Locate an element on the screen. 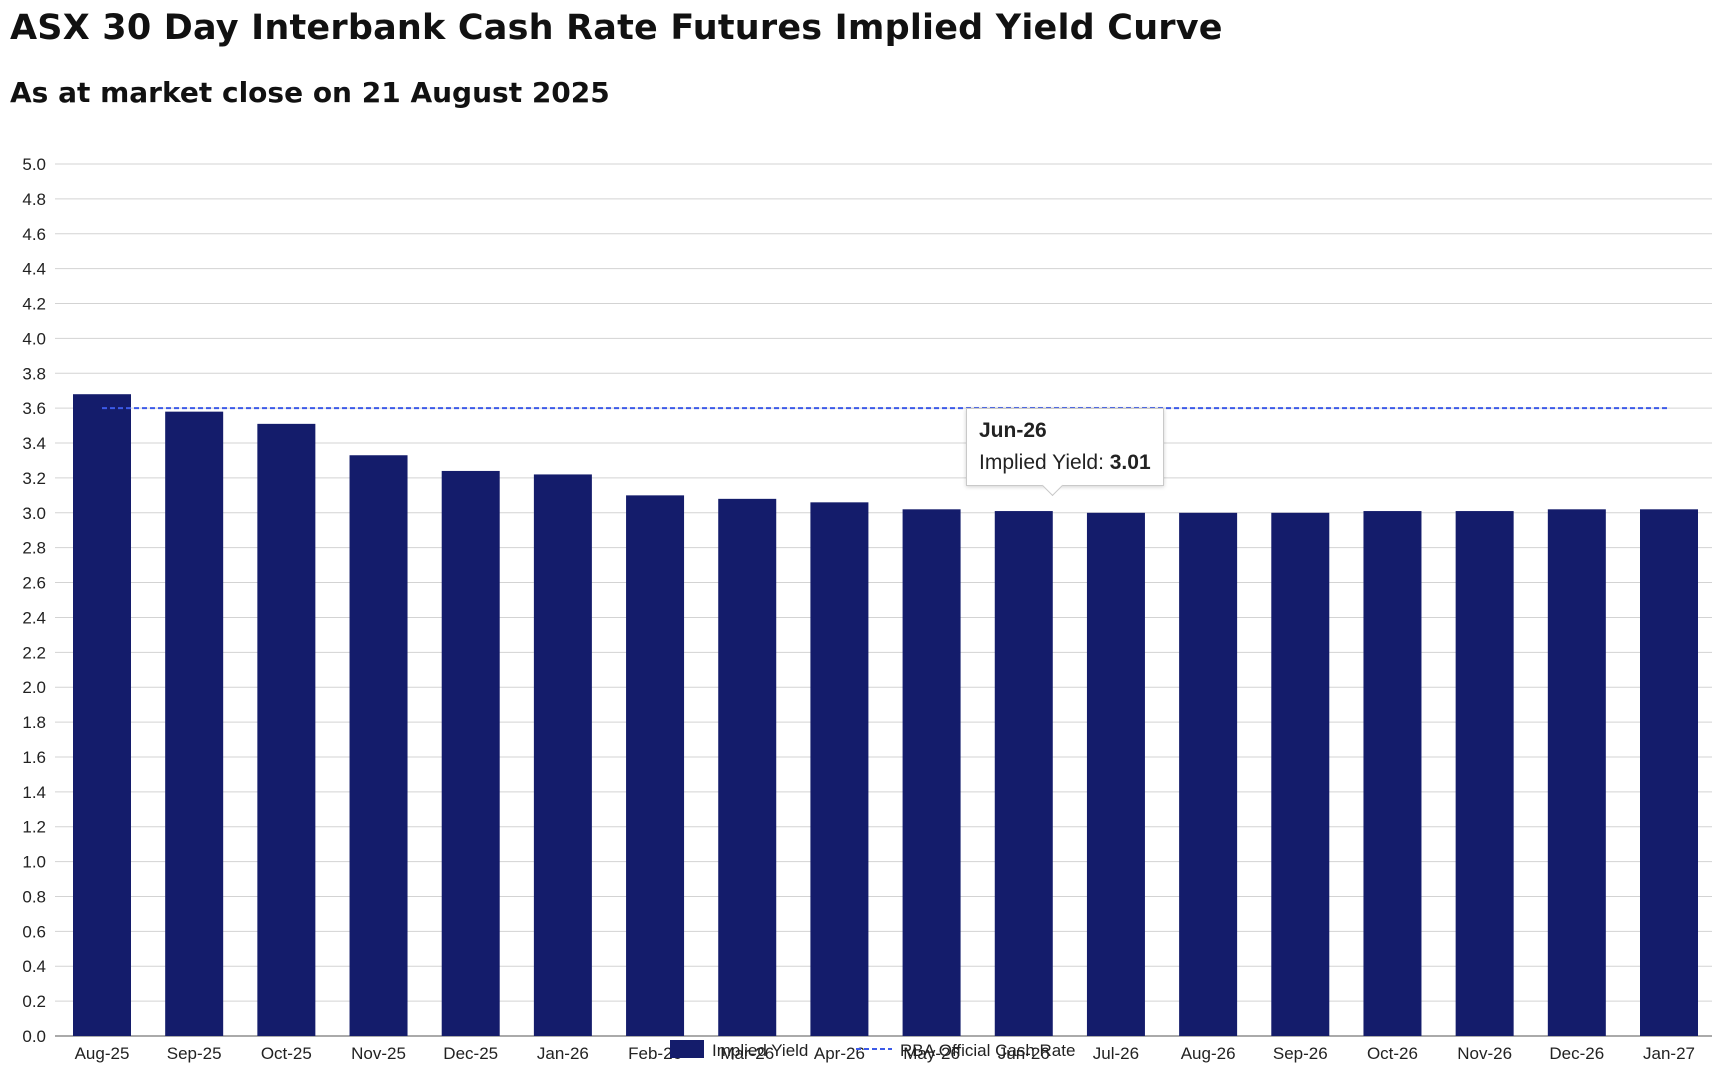 Image resolution: width=1724 pixels, height=1066 pixels. y-tick-label: 3.2 is located at coordinates (34, 478).